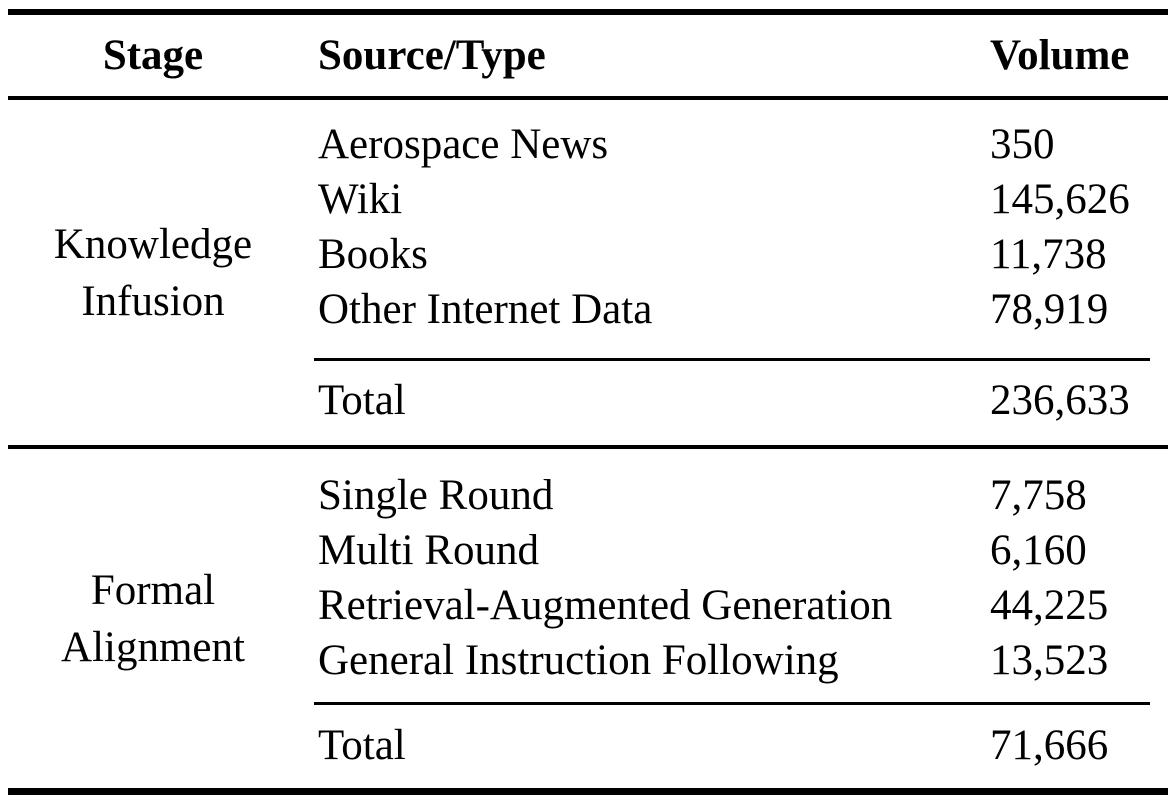 This screenshot has height=808, width=1176. Describe the element at coordinates (733, 254) in the screenshot. I see `table-row: Books 11,738` at that location.